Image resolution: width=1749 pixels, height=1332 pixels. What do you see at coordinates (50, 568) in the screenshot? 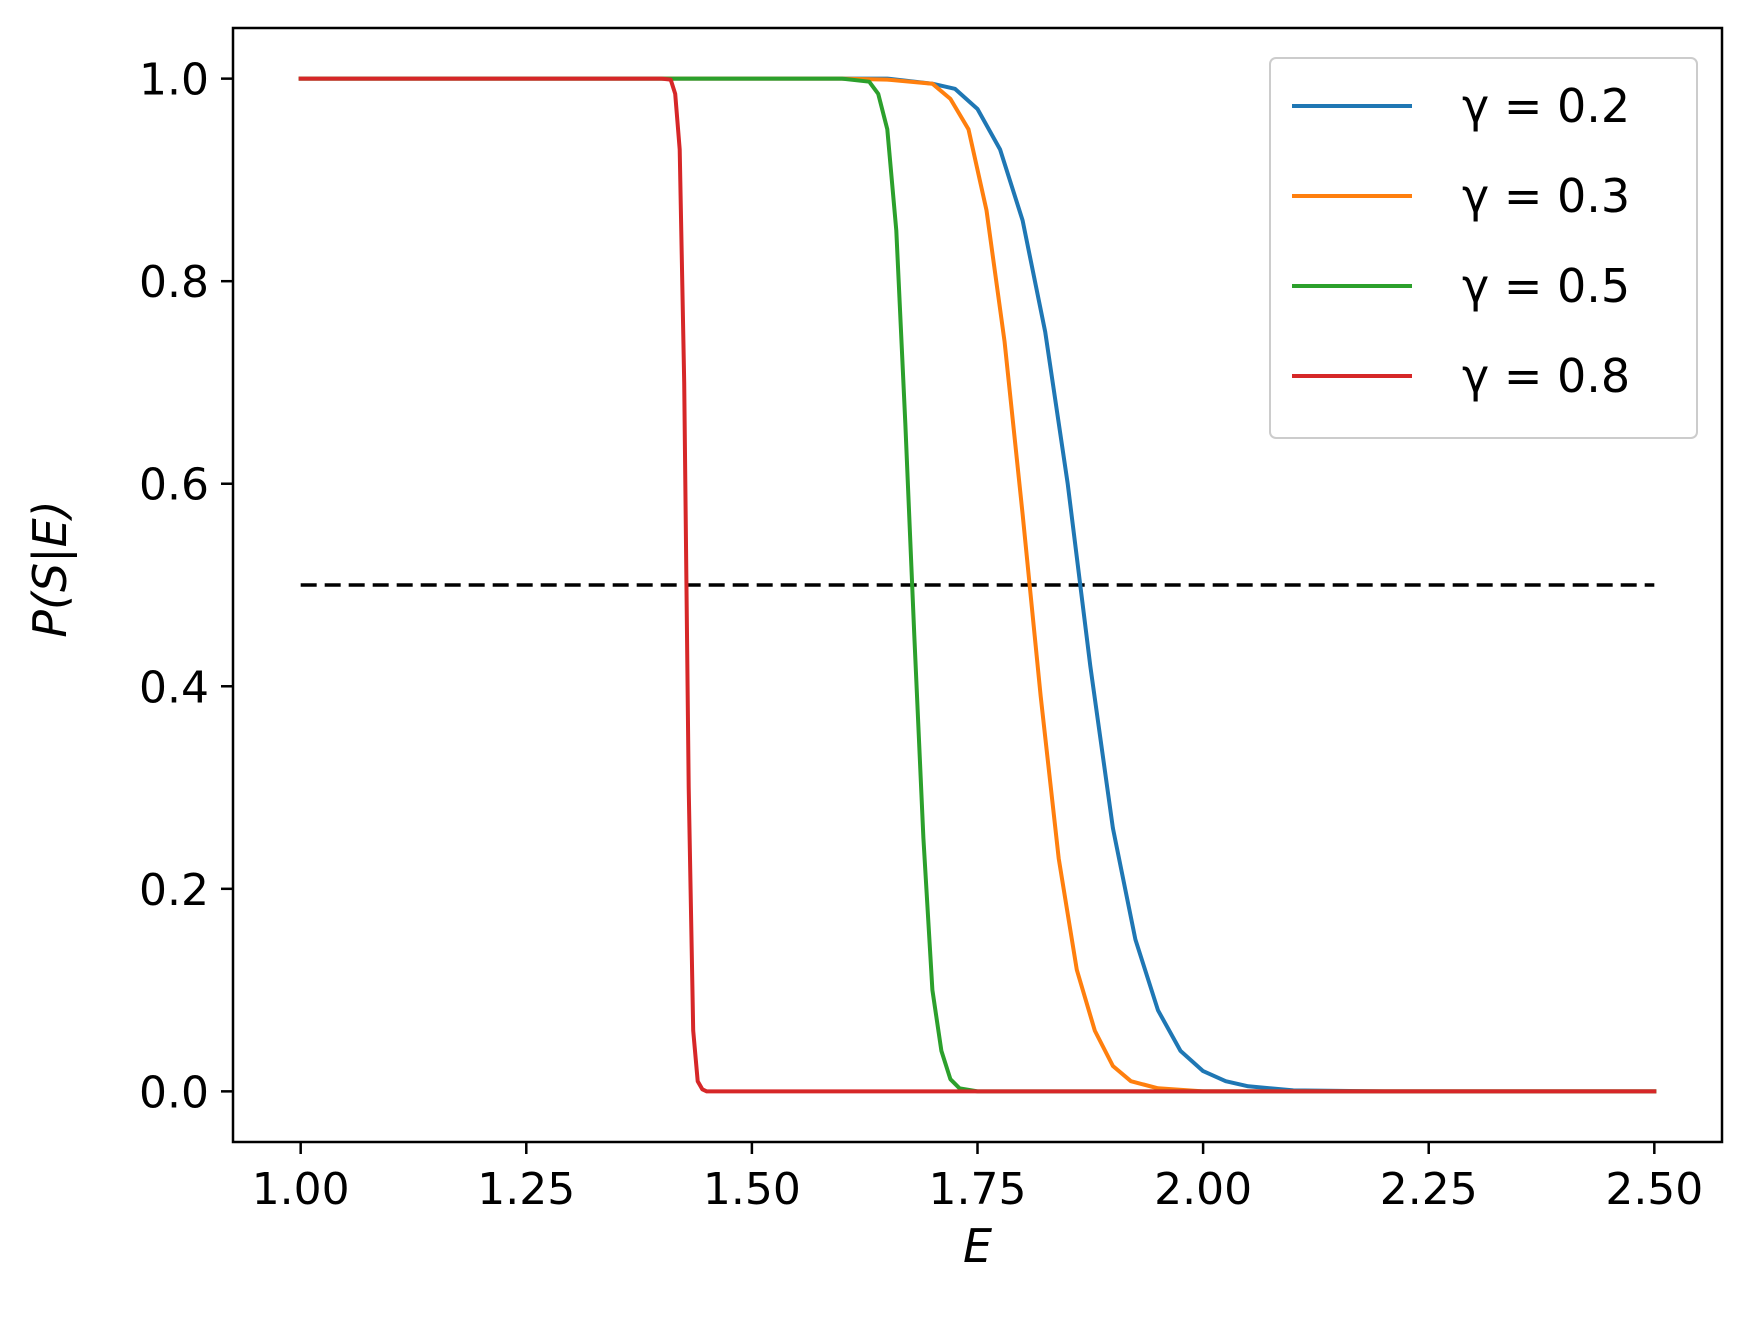
I see `y-axis-label: P(S|E)` at bounding box center [50, 568].